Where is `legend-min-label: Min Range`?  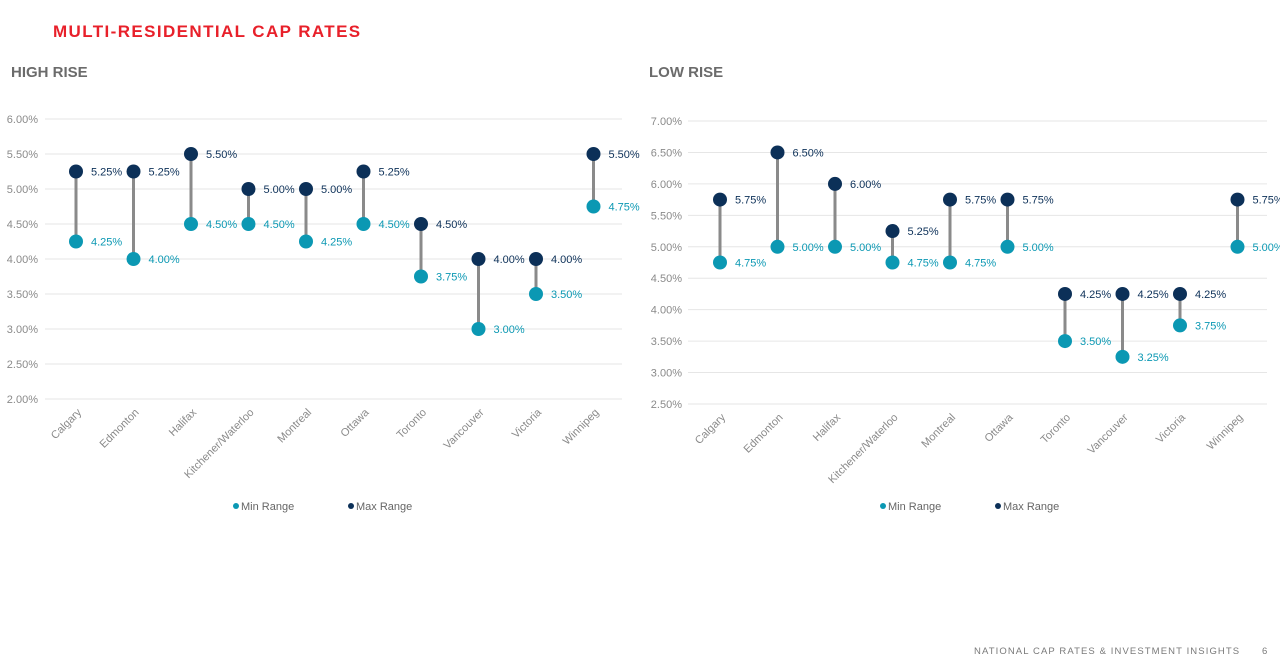
legend-min-label: Min Range is located at coordinates (267, 507).